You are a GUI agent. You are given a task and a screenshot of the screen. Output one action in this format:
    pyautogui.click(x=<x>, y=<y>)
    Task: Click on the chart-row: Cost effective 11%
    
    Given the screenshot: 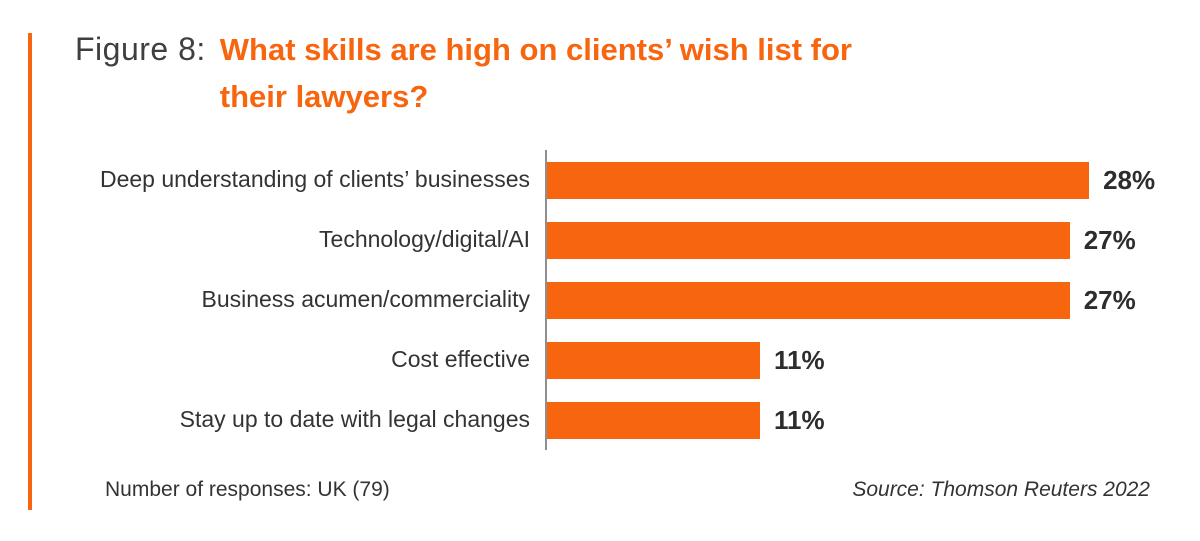 What is the action you would take?
    pyautogui.click(x=600, y=360)
    